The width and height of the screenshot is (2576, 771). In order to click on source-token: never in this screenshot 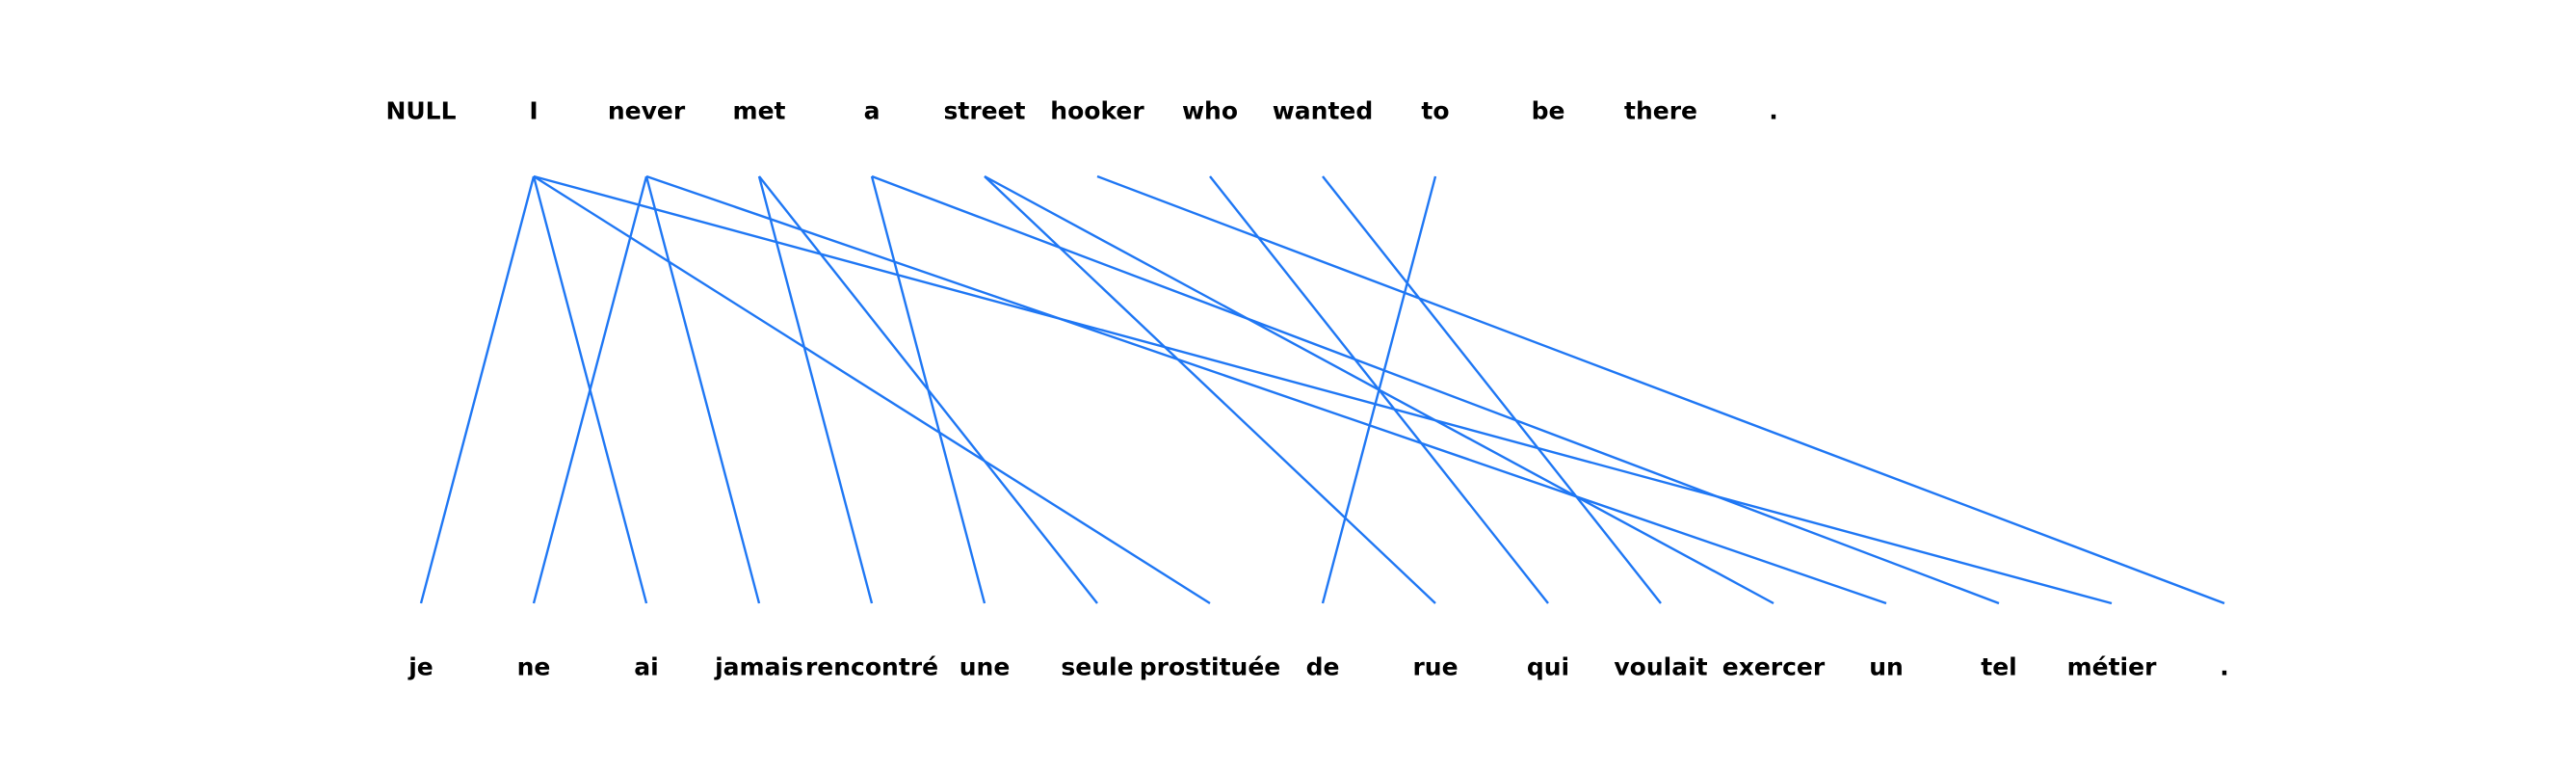, I will do `click(647, 111)`.